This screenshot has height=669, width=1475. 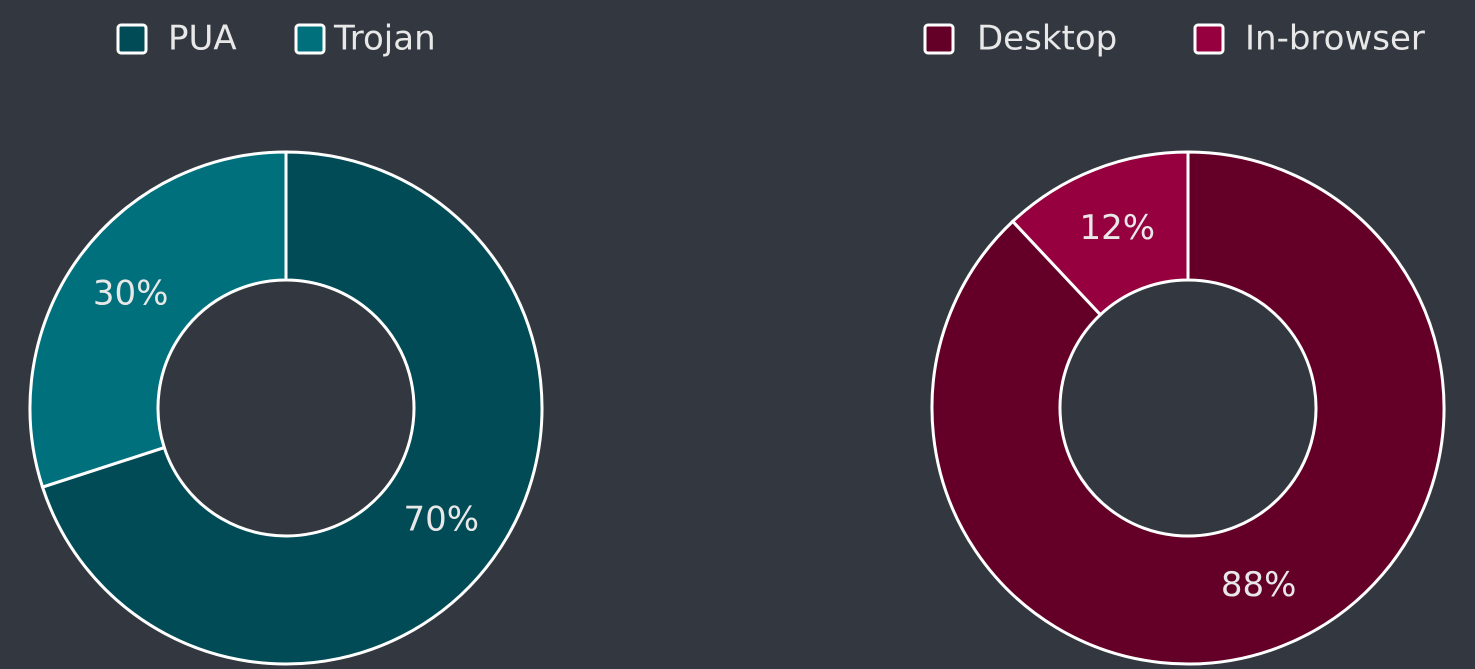 I want to click on legend-label: Desktop, so click(x=1047, y=39).